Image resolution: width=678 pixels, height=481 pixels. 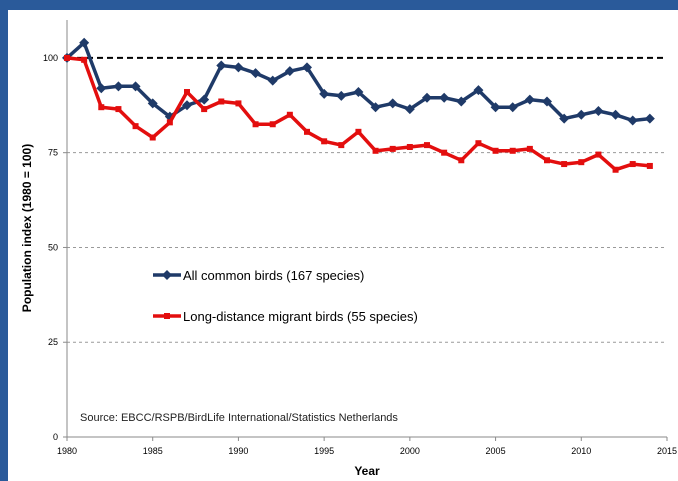 I want to click on x-tick-label: 1985, so click(x=153, y=451).